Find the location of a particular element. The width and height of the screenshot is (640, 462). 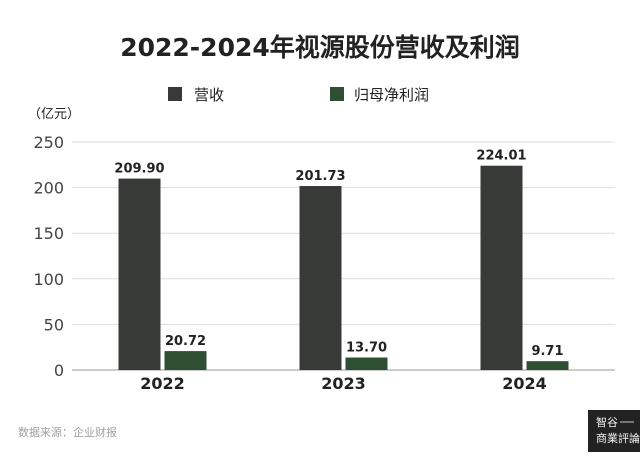

y-axis-unit: （亿元） is located at coordinates (54, 114).